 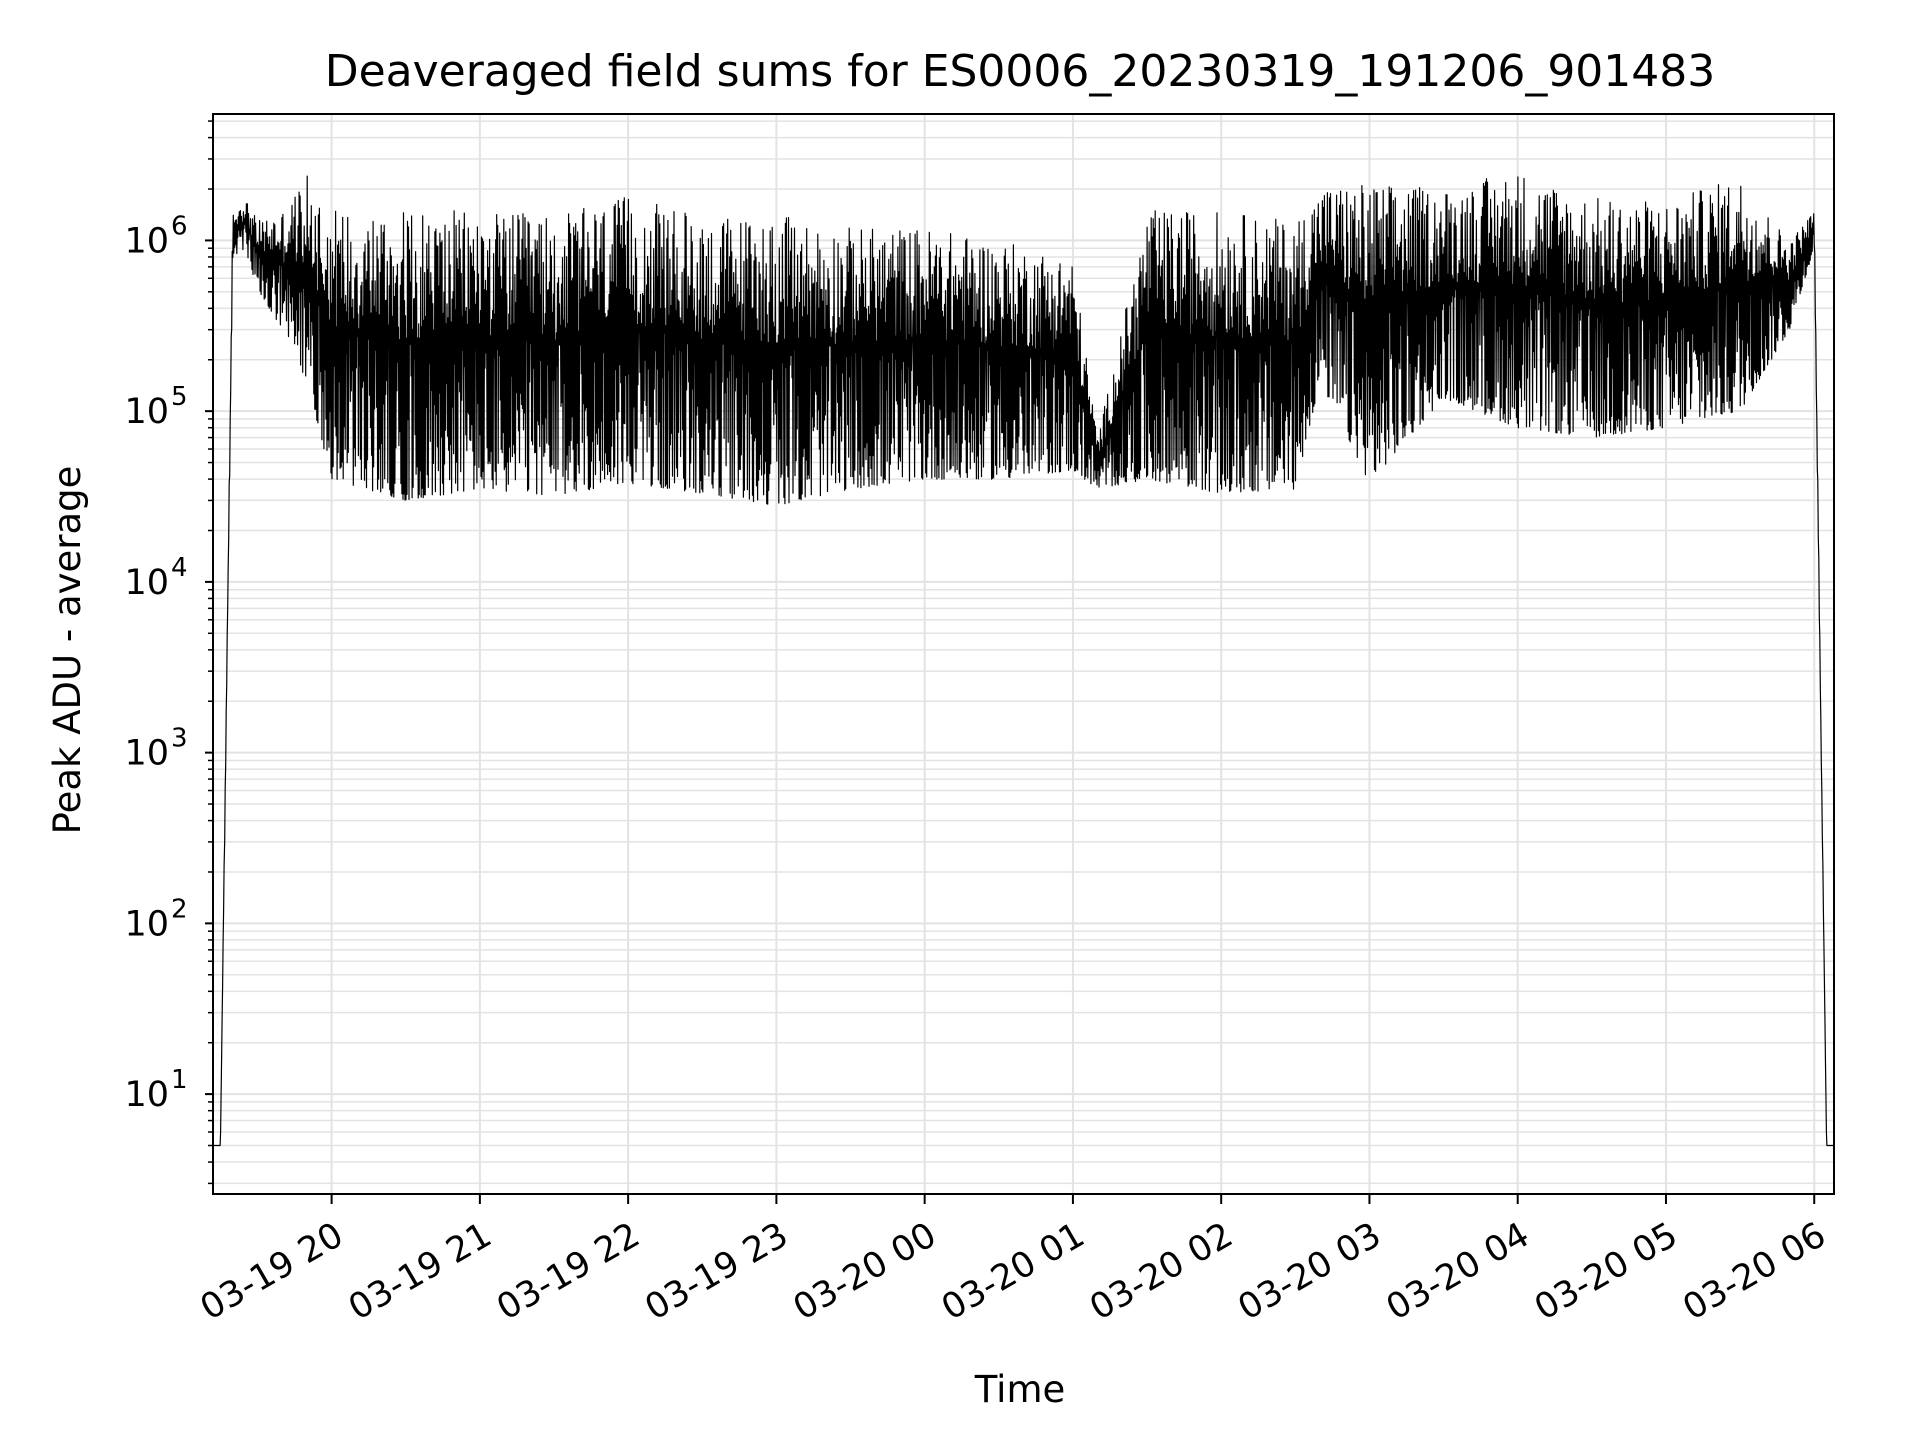 What do you see at coordinates (179, 568) in the screenshot?
I see `y-tick-exponent: 4` at bounding box center [179, 568].